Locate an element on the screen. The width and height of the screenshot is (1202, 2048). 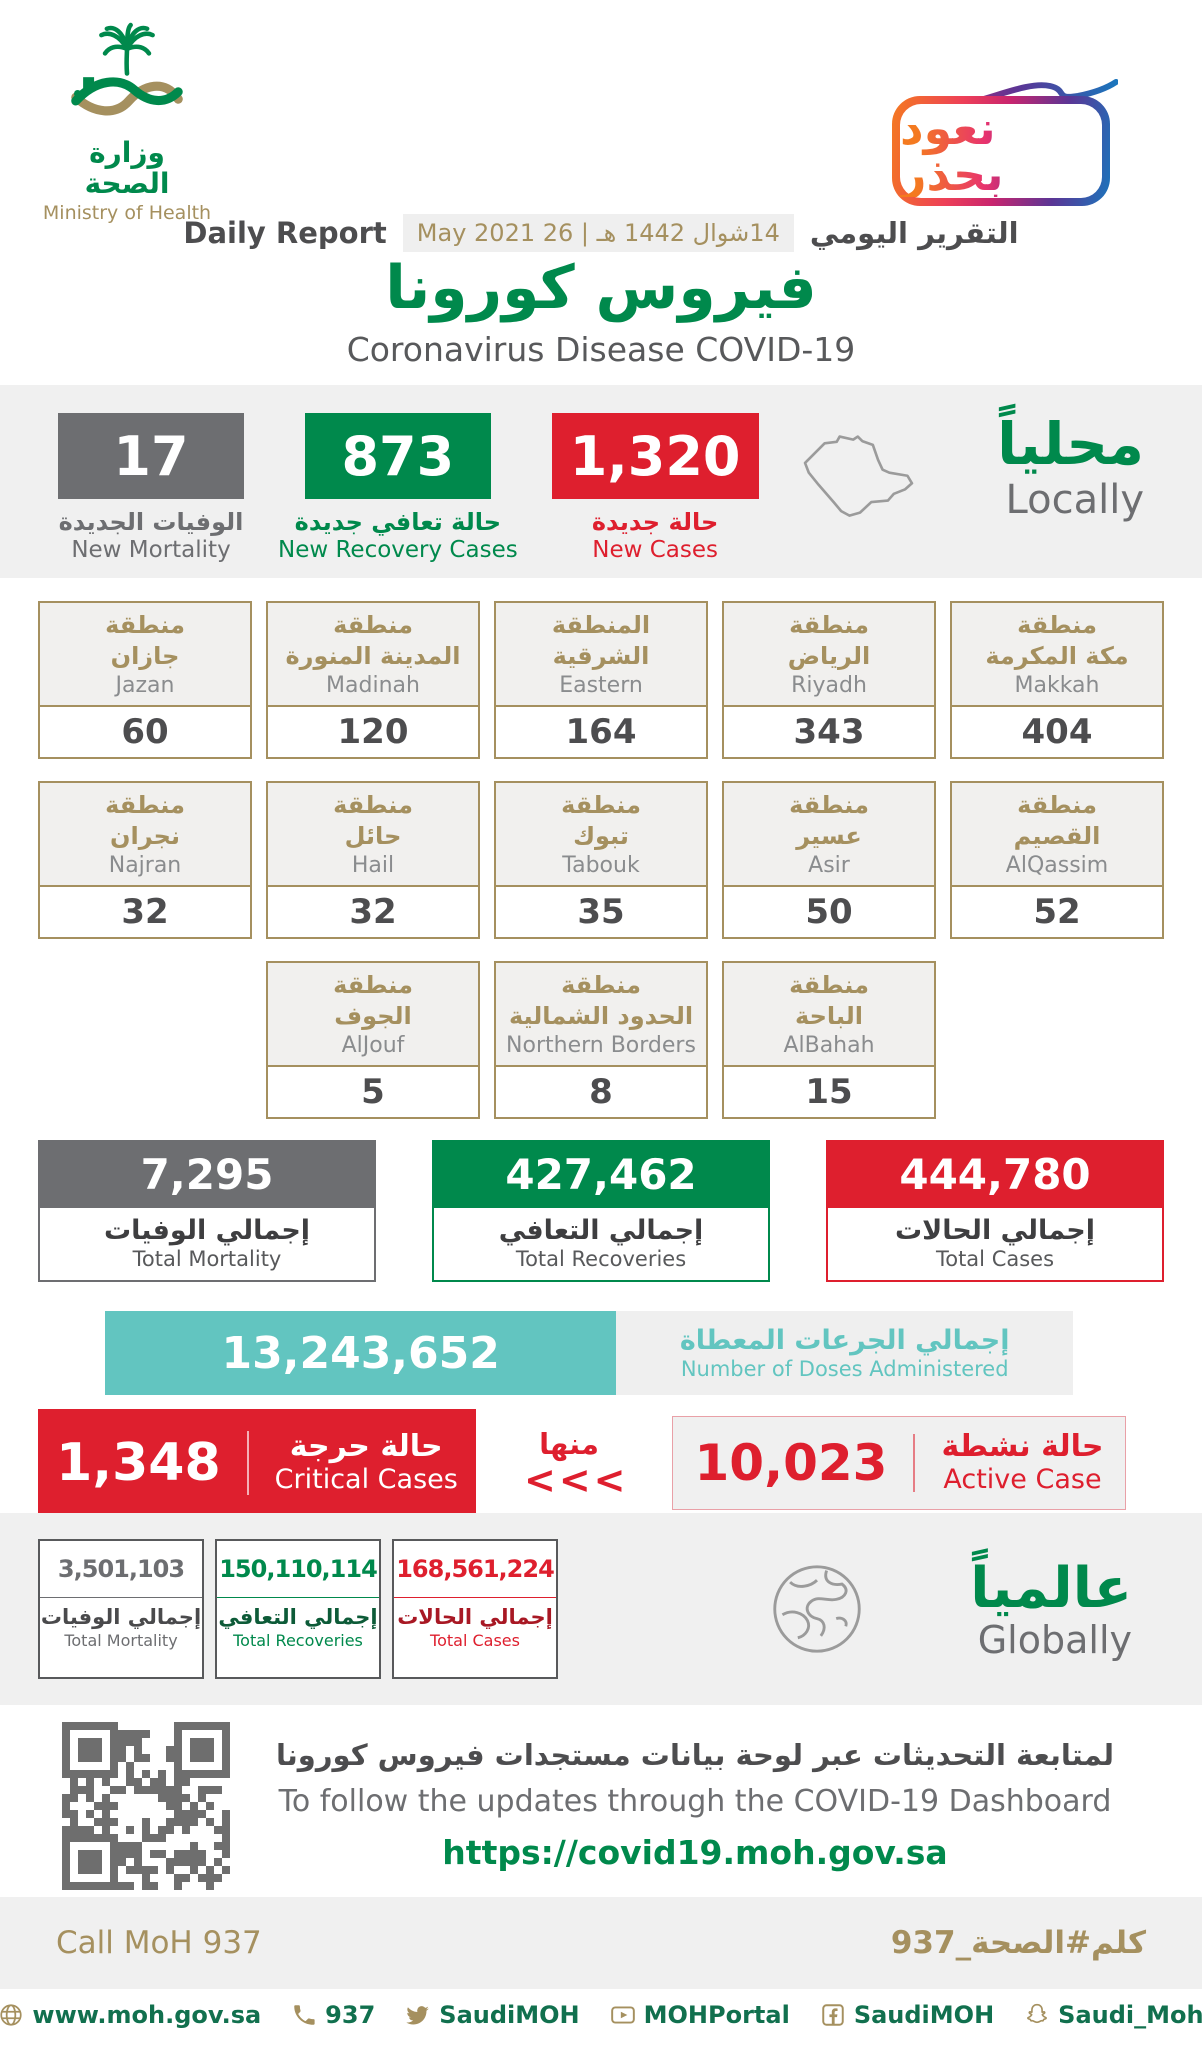
region-value: 164 is located at coordinates (601, 732).